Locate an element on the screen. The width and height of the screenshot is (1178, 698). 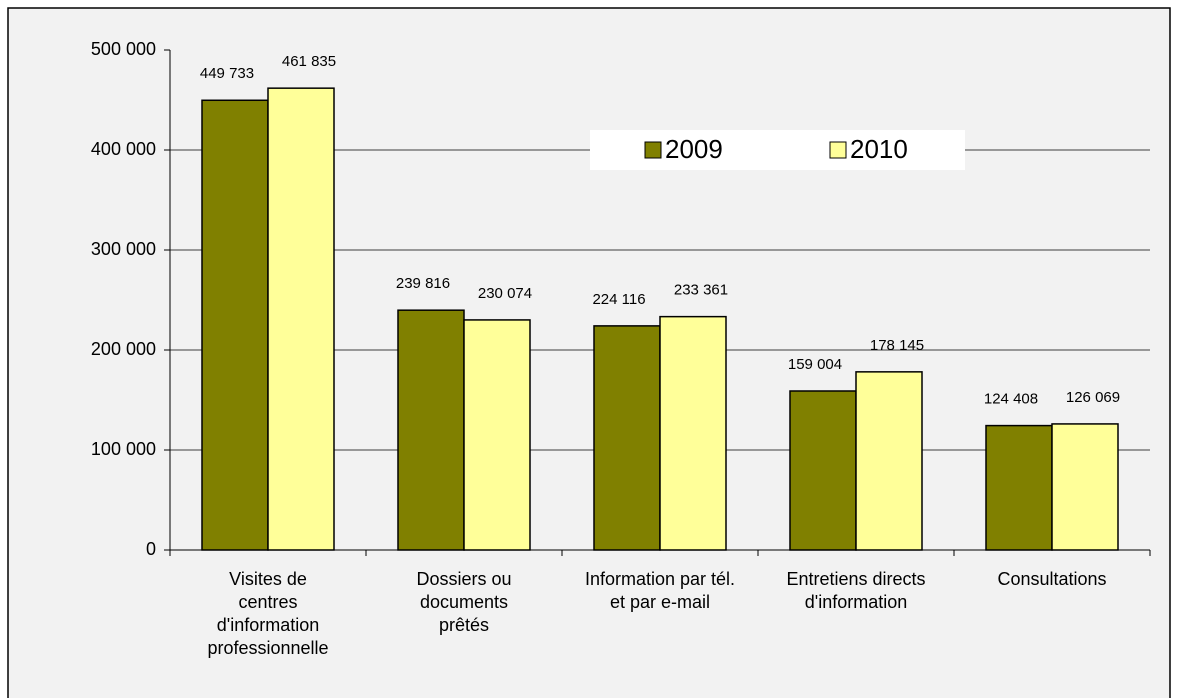
y-tick-label: 0 is located at coordinates (151, 549).